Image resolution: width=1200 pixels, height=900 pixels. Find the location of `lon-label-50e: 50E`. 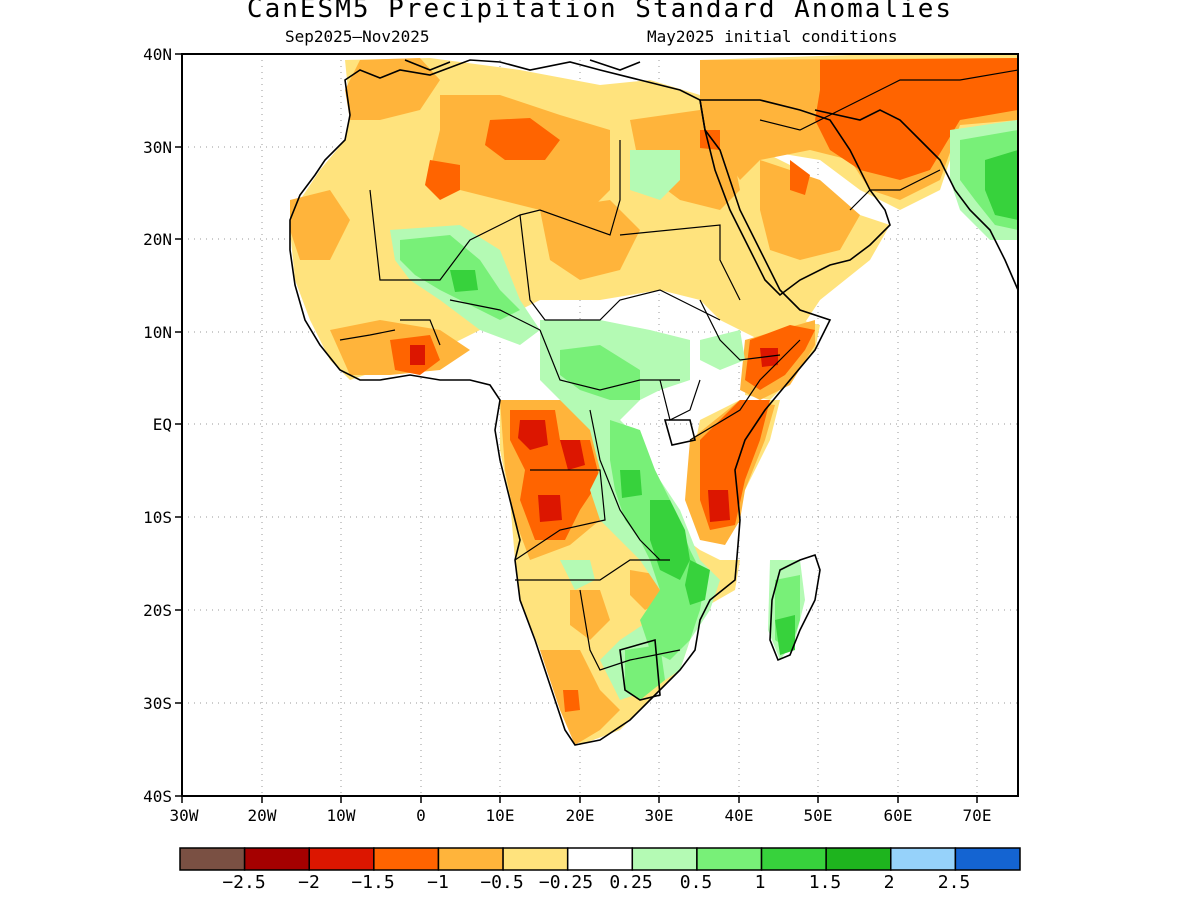

lon-label-50e: 50E is located at coordinates (818, 815).